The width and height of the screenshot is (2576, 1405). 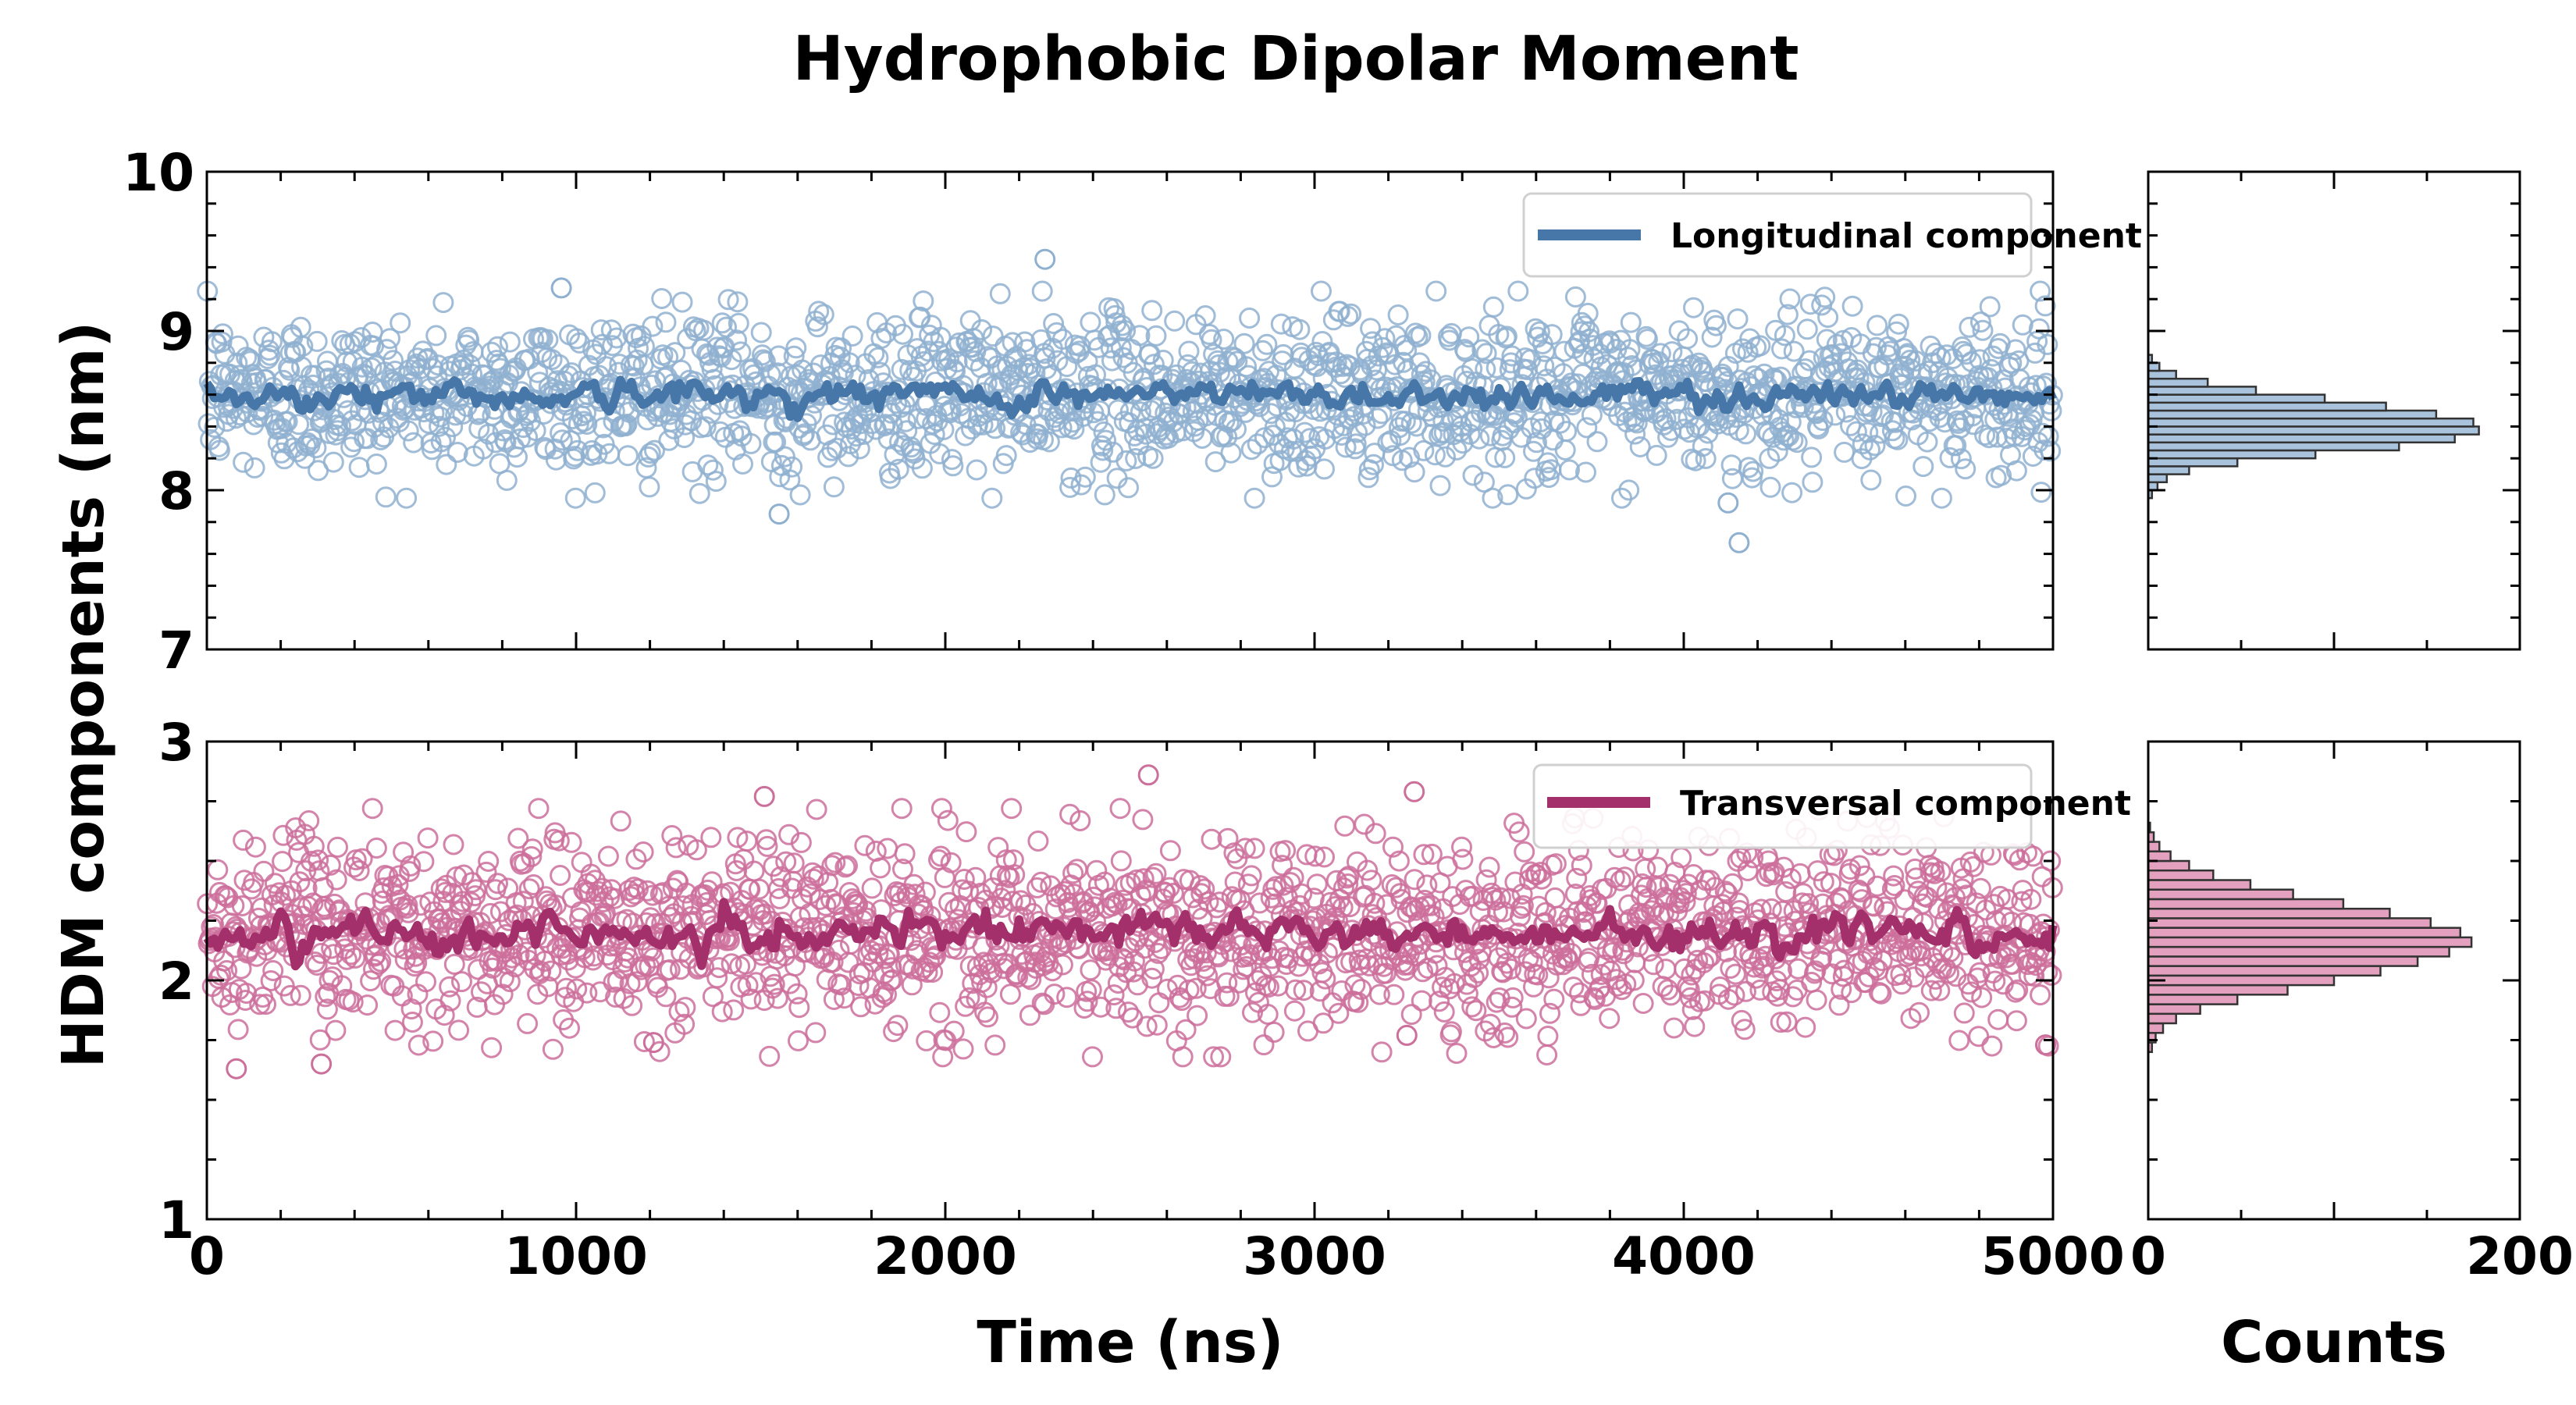 What do you see at coordinates (1295, 59) in the screenshot?
I see `chart-title: Hydrophobic Dipolar Moment` at bounding box center [1295, 59].